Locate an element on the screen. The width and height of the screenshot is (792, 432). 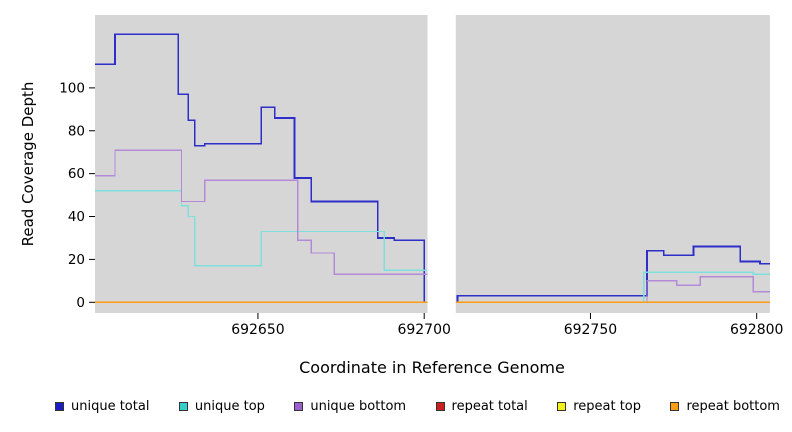
legend-label: unique total is located at coordinates (110, 406).